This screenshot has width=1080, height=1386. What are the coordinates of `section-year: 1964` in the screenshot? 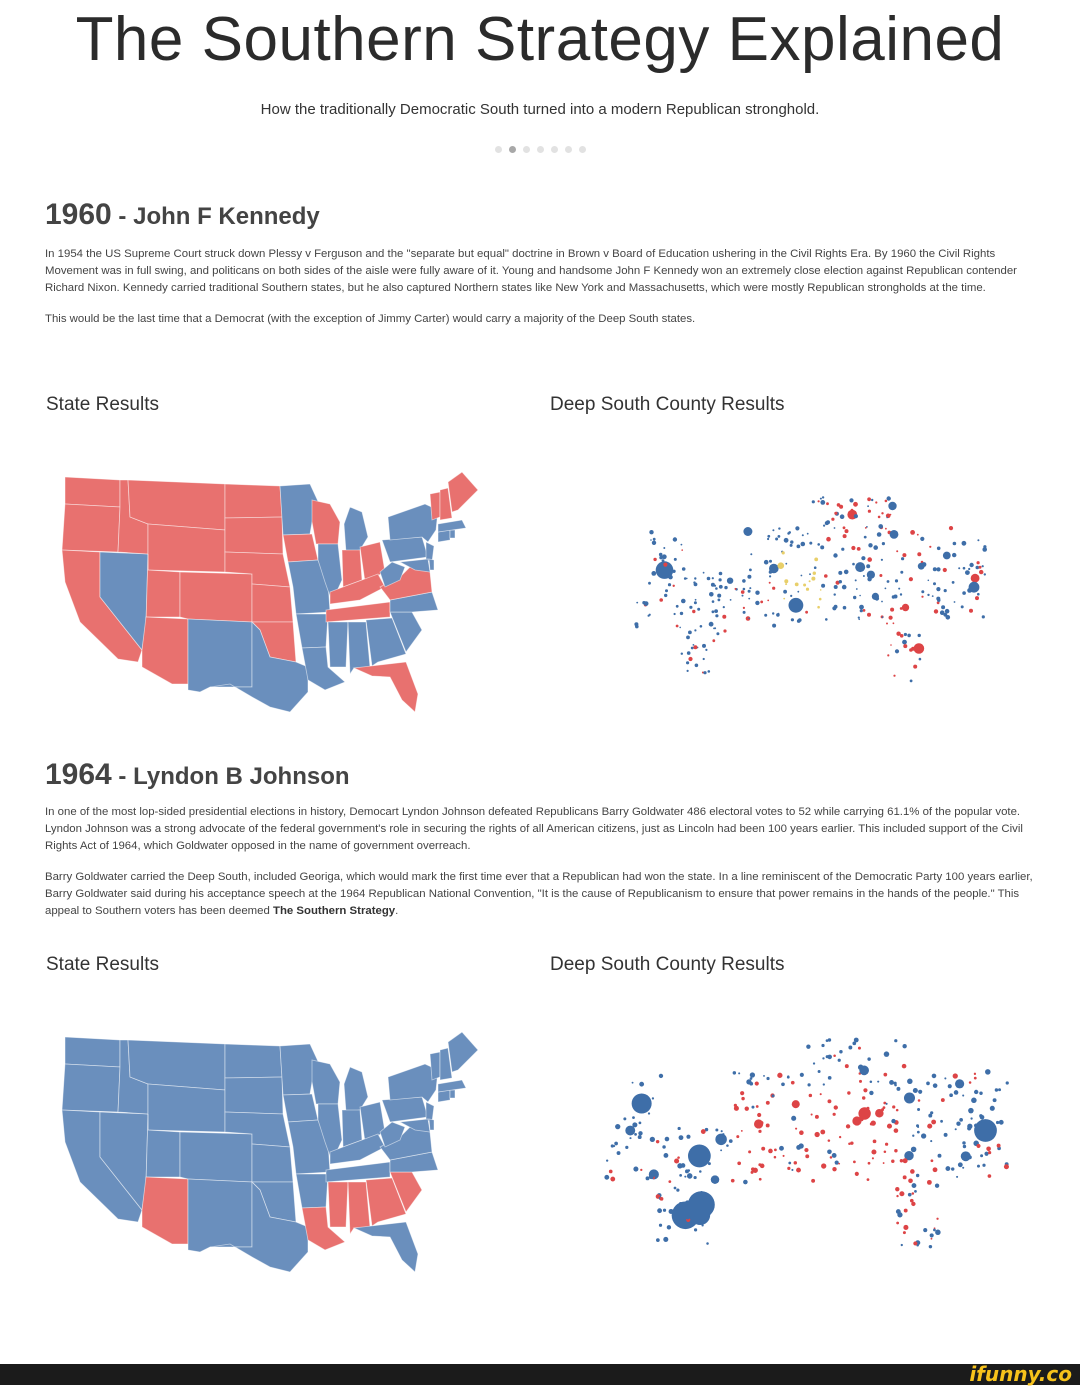 It's located at (78, 774).